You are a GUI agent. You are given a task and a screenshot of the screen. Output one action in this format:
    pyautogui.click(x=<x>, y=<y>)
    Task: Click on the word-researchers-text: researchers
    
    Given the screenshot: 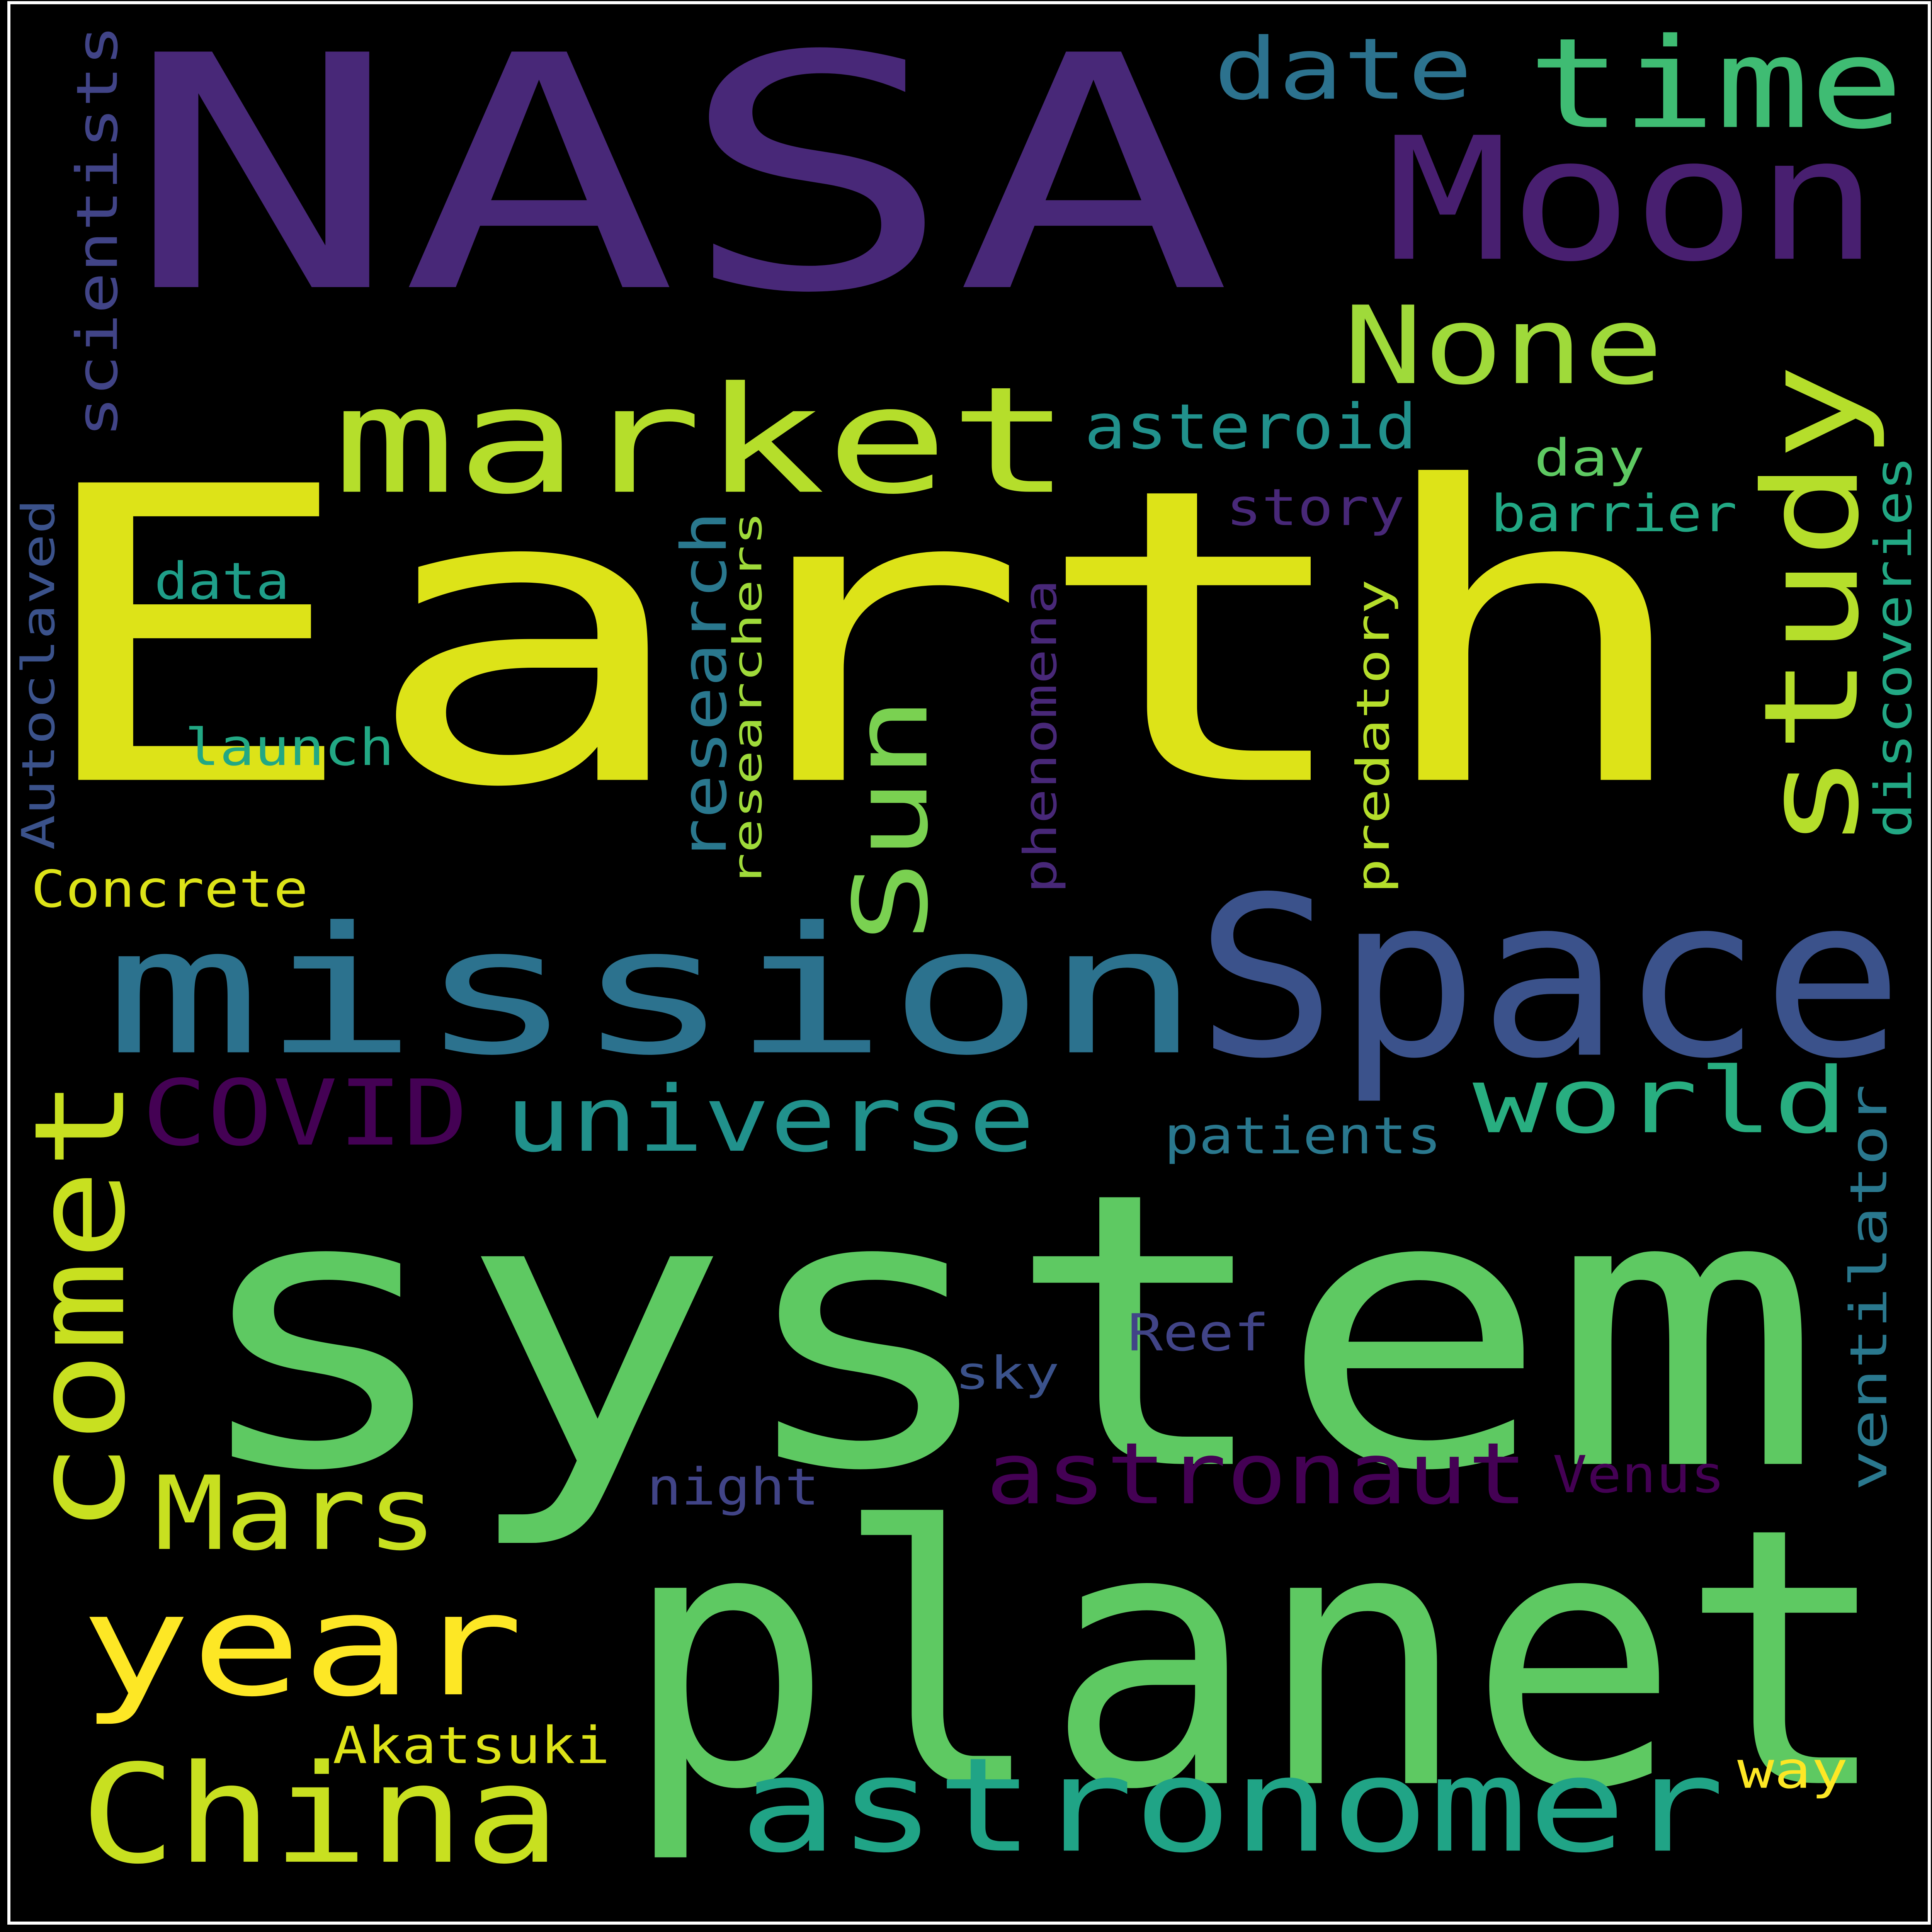 What is the action you would take?
    pyautogui.click(x=748, y=699)
    